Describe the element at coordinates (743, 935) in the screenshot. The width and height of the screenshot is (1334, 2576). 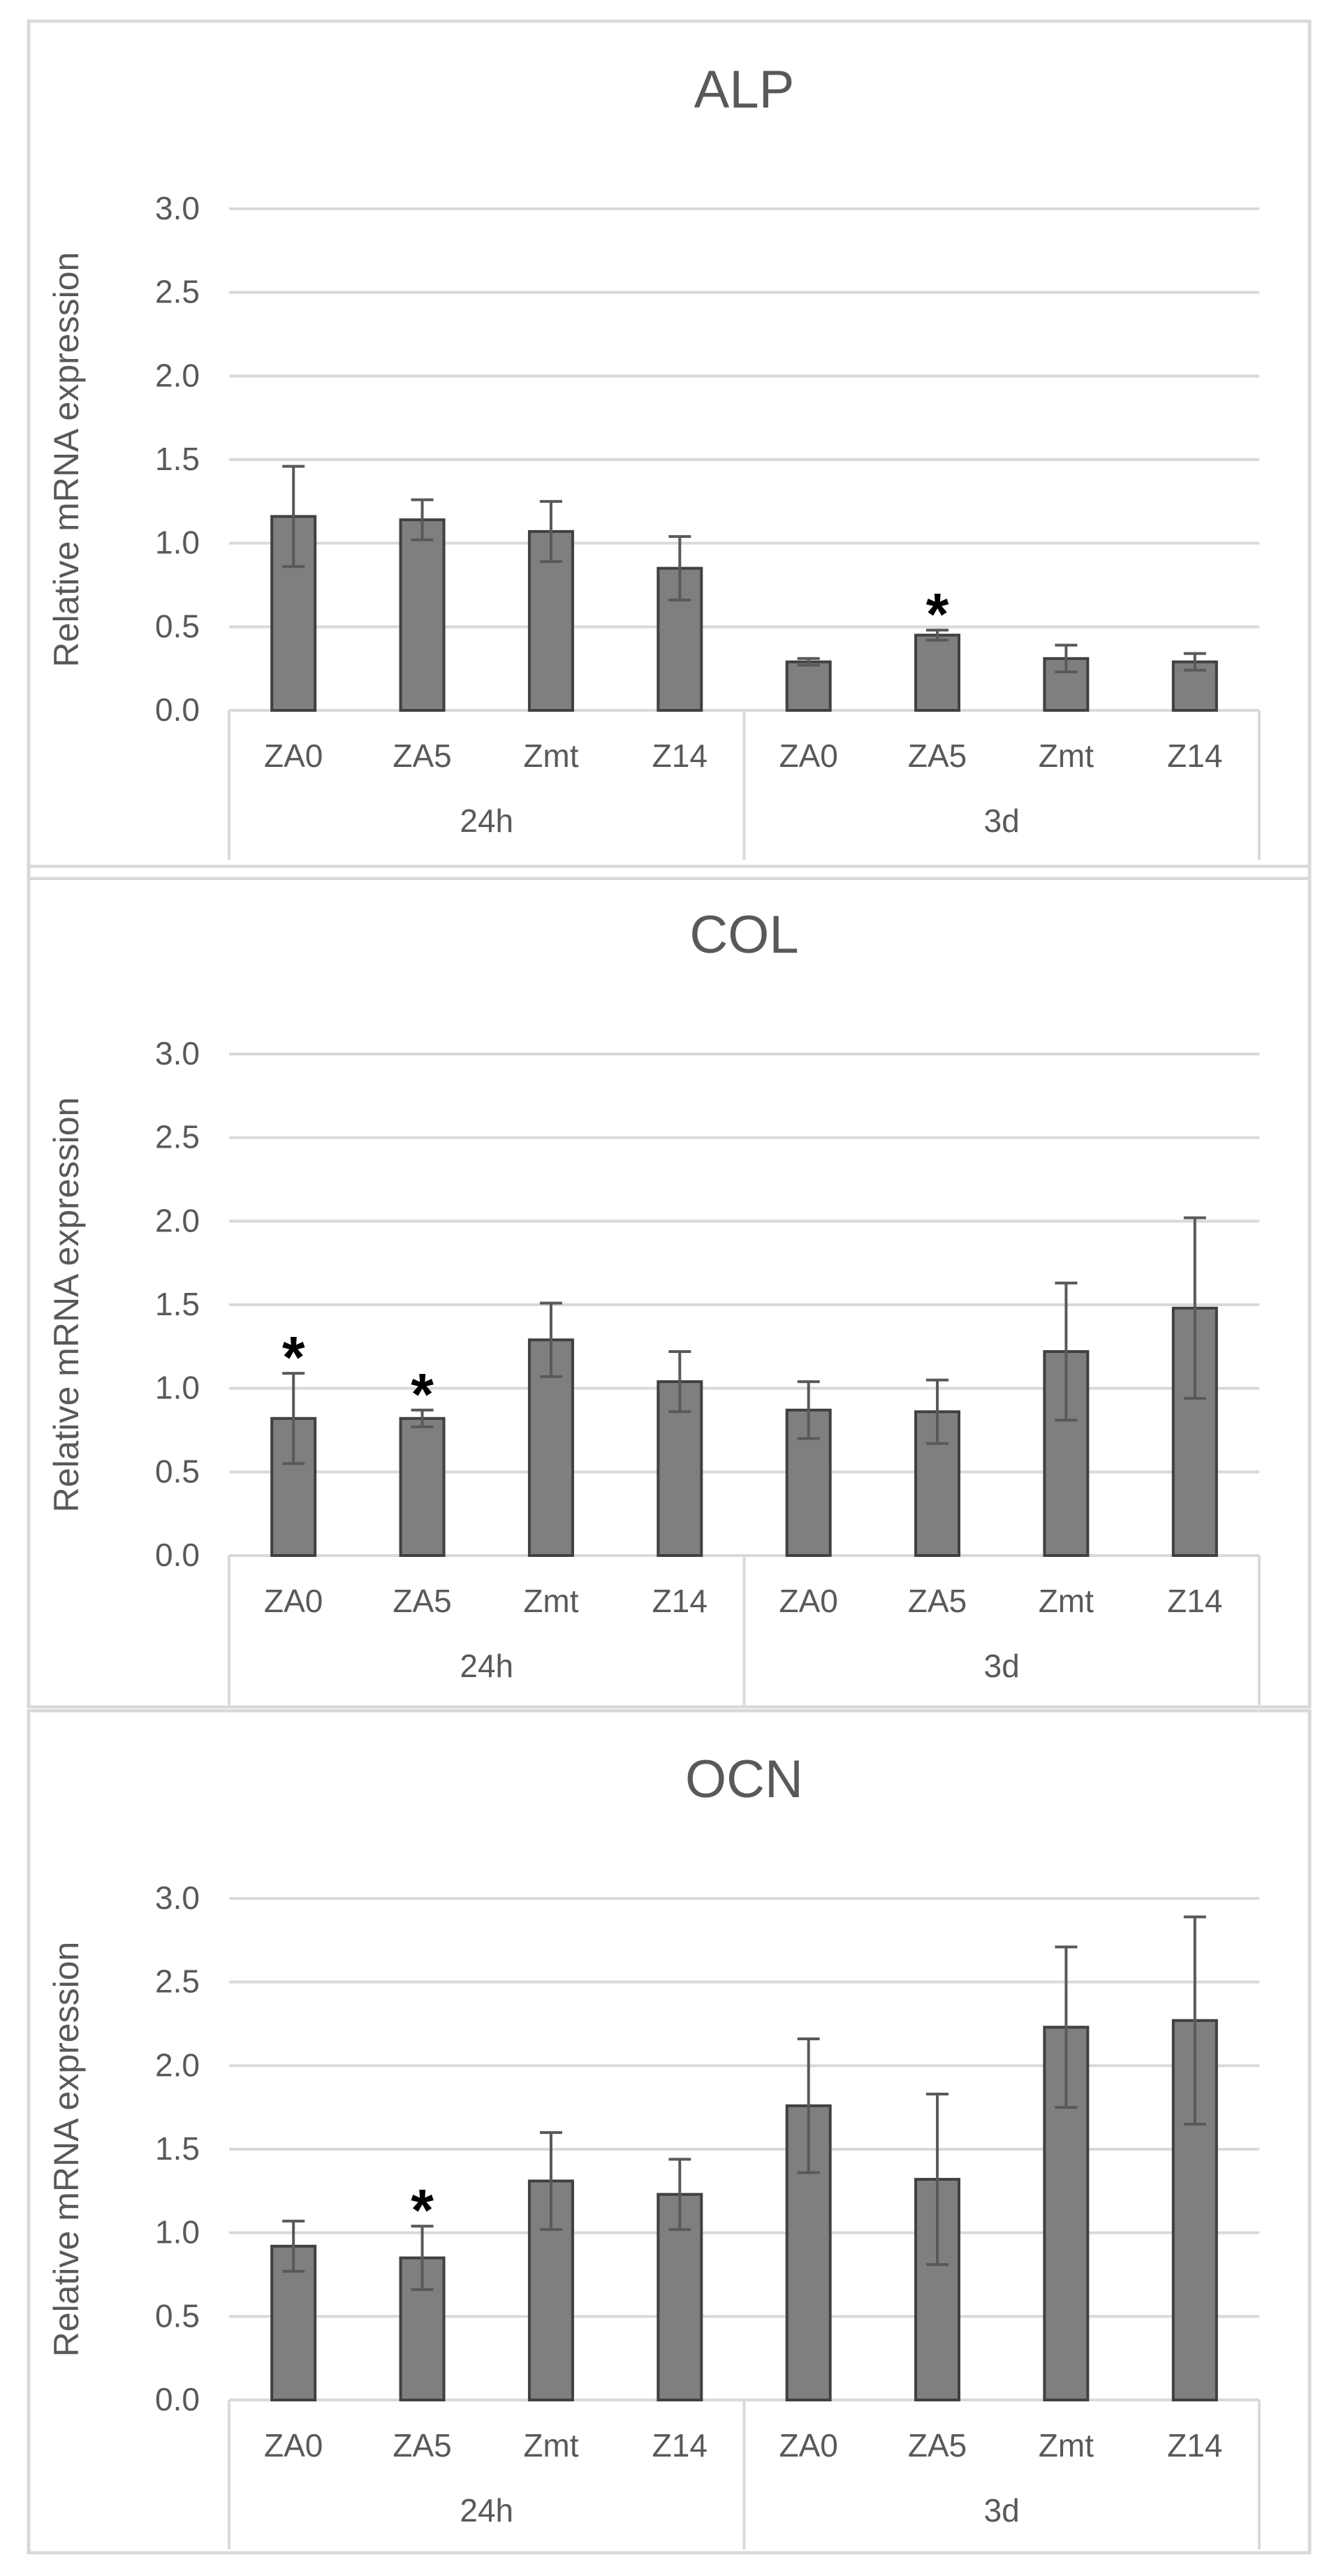
I see `chart-title: COL` at that location.